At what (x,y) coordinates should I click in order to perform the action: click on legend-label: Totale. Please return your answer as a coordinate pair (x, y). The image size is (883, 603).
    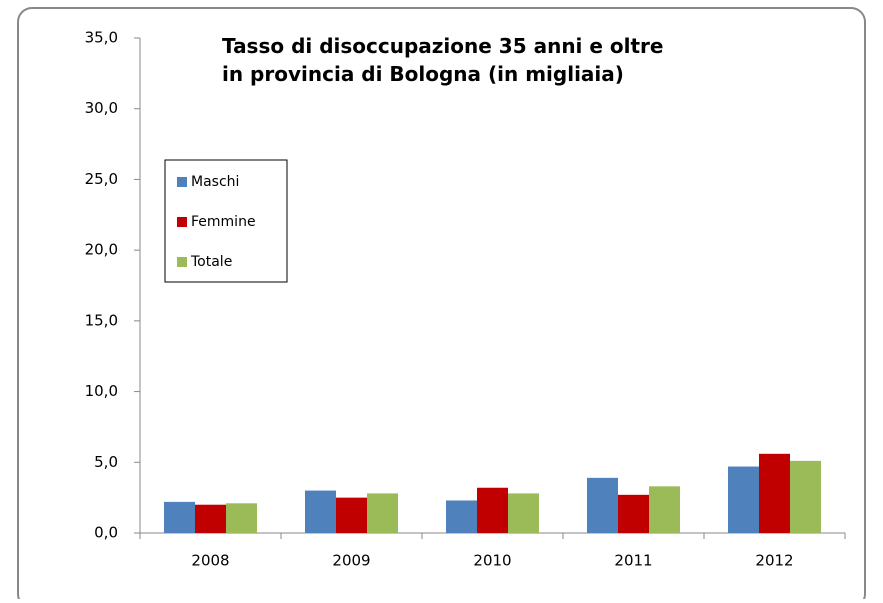
    Looking at the image, I should click on (211, 262).